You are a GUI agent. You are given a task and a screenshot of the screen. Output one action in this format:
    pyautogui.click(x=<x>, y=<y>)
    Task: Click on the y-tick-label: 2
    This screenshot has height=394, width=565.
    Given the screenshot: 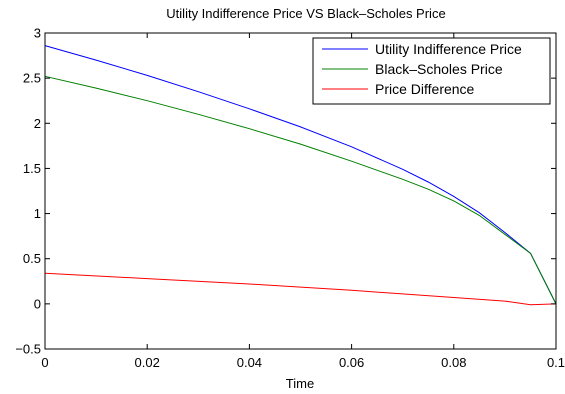 What is the action you would take?
    pyautogui.click(x=37, y=123)
    